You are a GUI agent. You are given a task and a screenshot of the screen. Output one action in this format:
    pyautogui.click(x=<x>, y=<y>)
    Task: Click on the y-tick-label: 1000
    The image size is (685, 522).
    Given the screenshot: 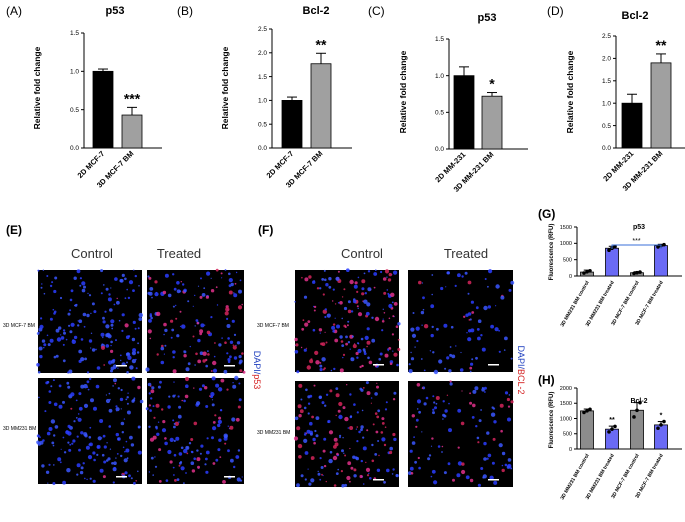 What is the action you would take?
    pyautogui.click(x=566, y=244)
    